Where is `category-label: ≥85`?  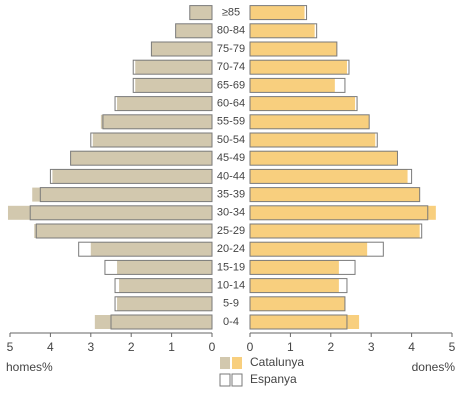
category-label: ≥85 is located at coordinates (231, 13).